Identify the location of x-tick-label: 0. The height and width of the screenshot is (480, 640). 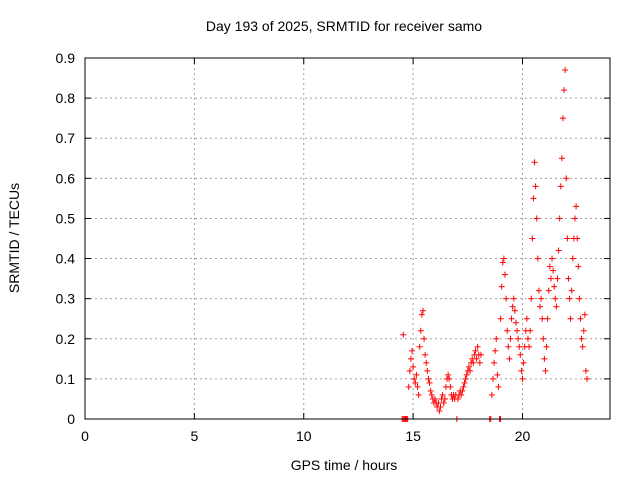
(85, 436).